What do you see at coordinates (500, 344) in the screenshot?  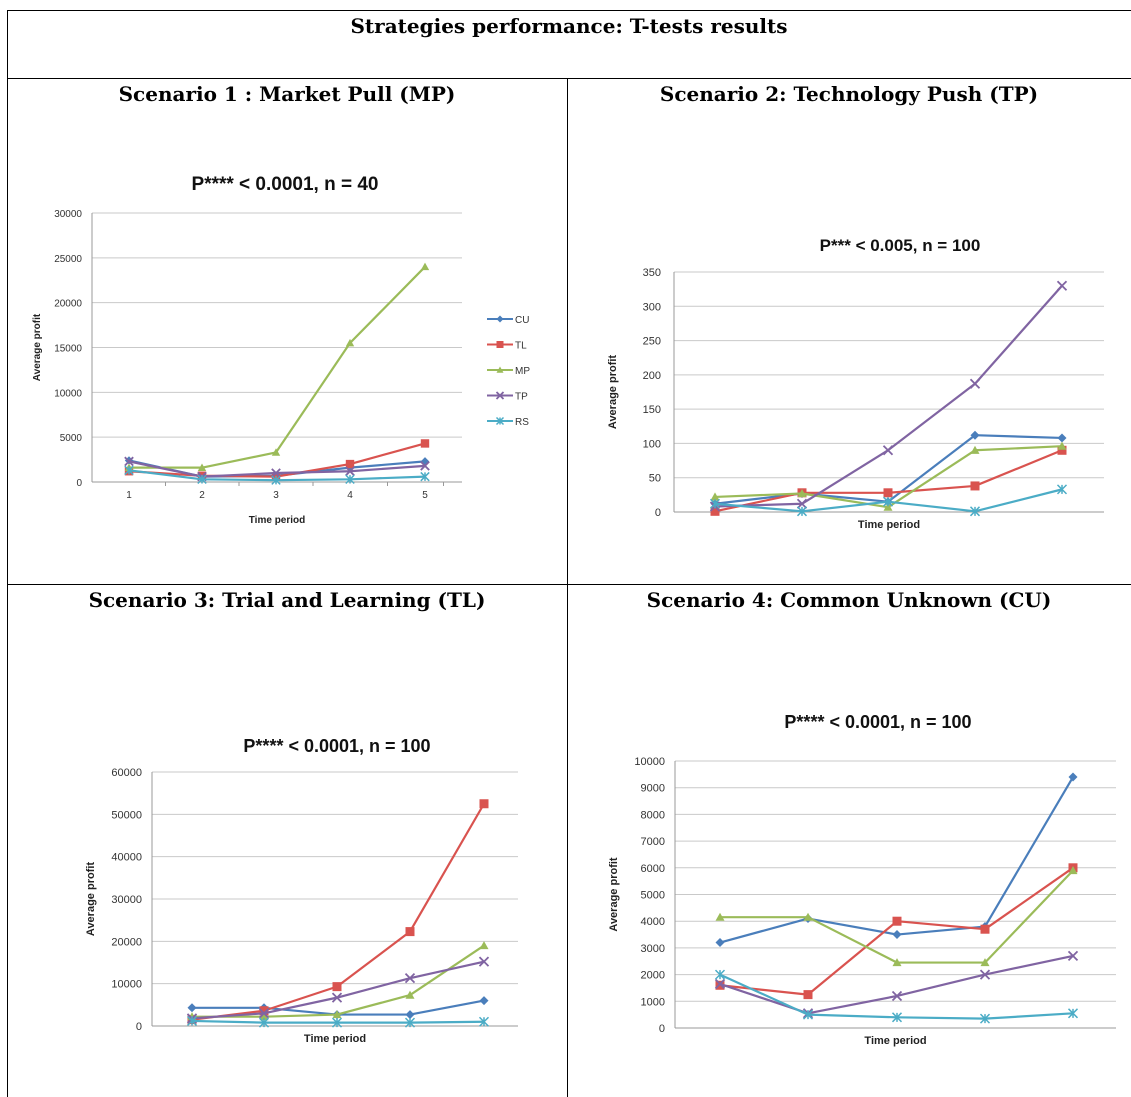 I see `legend-marker-tl` at bounding box center [500, 344].